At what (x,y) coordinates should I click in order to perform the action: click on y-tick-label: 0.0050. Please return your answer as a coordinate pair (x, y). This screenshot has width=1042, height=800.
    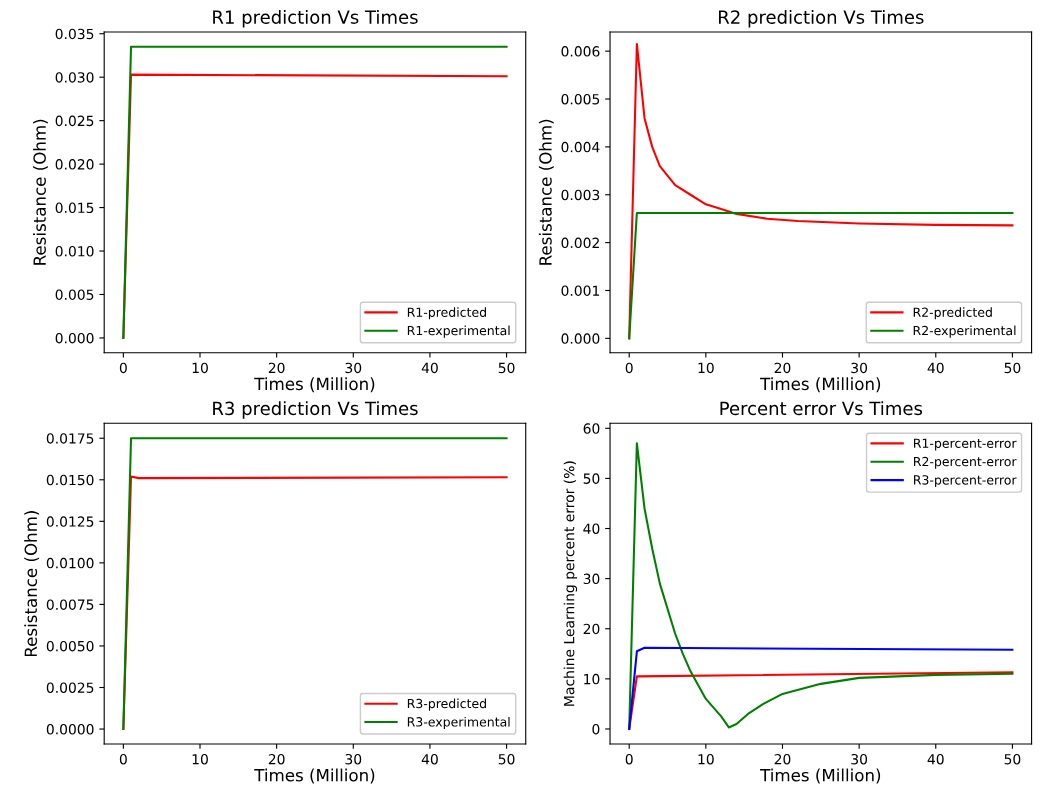
    Looking at the image, I should click on (70, 646).